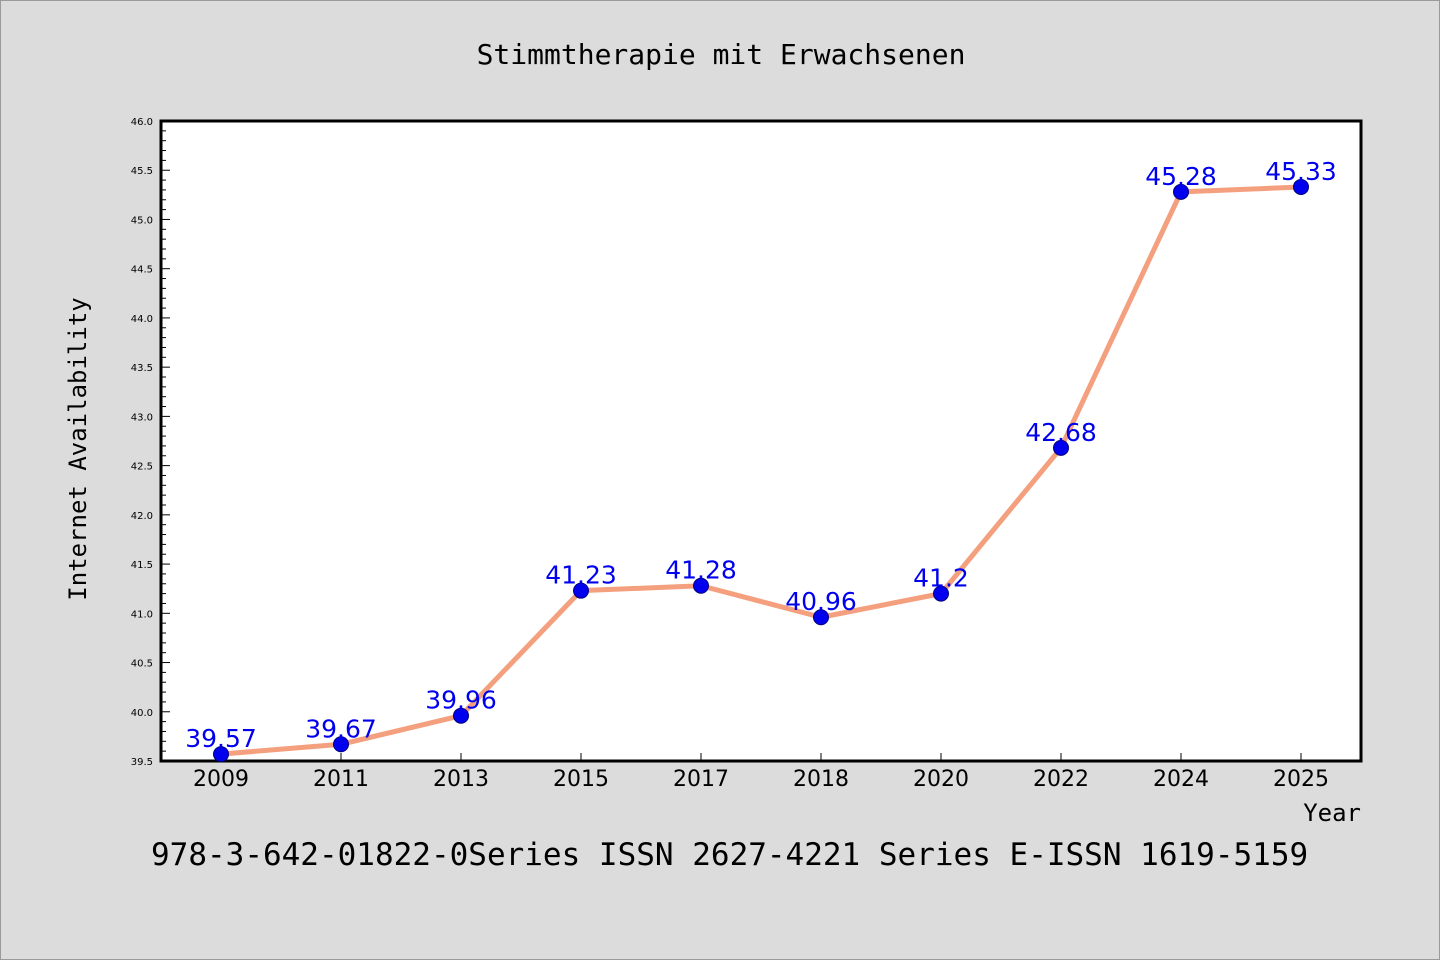 The width and height of the screenshot is (1440, 960). I want to click on y-tick-label: 41.5, so click(142, 565).